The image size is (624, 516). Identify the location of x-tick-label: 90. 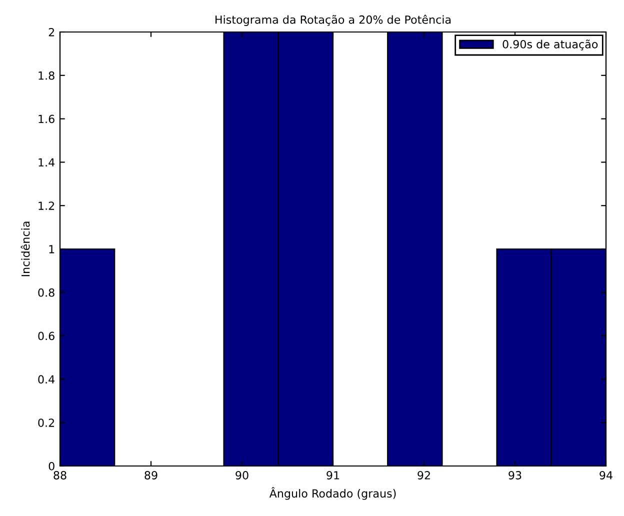
(242, 475).